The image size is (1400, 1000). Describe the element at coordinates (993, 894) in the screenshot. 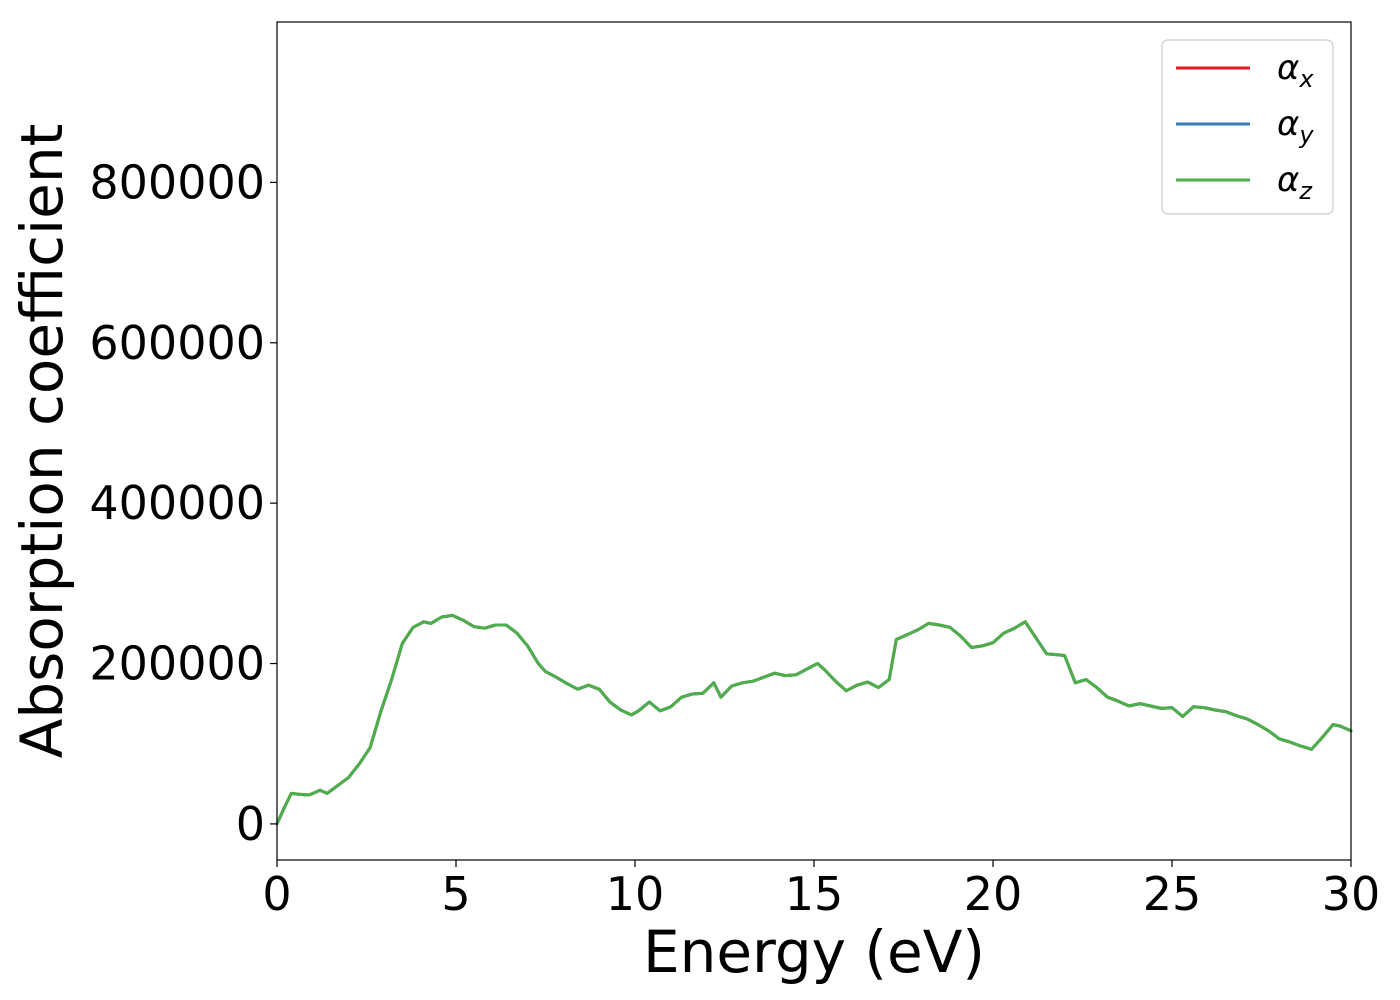

I see `x-tick-label: 20` at that location.